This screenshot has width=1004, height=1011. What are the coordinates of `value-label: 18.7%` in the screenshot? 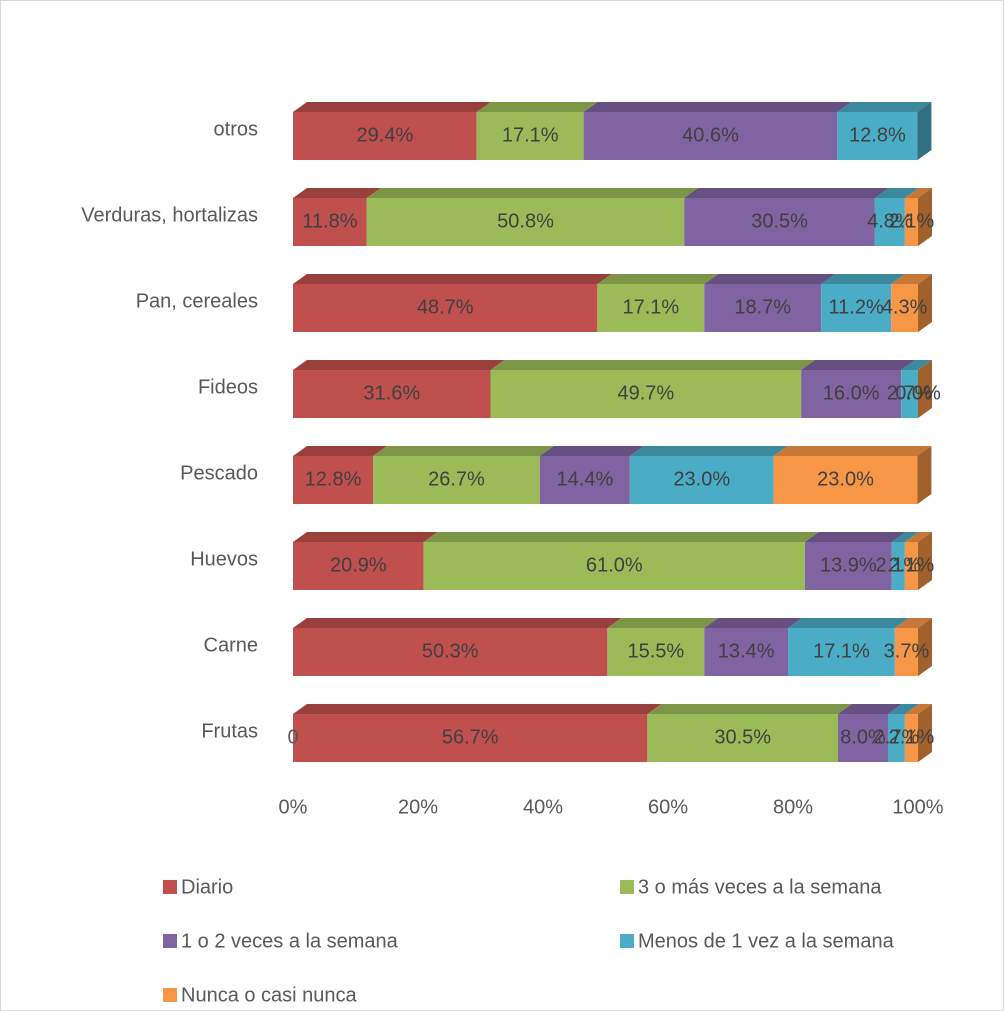 It's located at (762, 307).